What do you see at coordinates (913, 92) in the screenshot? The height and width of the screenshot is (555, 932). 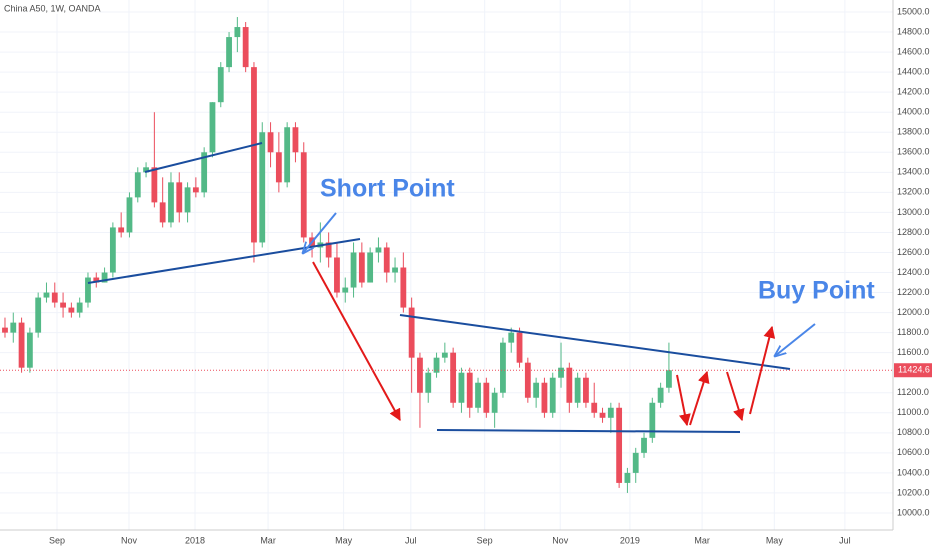 I see `y-tick-label: 14200.0` at bounding box center [913, 92].